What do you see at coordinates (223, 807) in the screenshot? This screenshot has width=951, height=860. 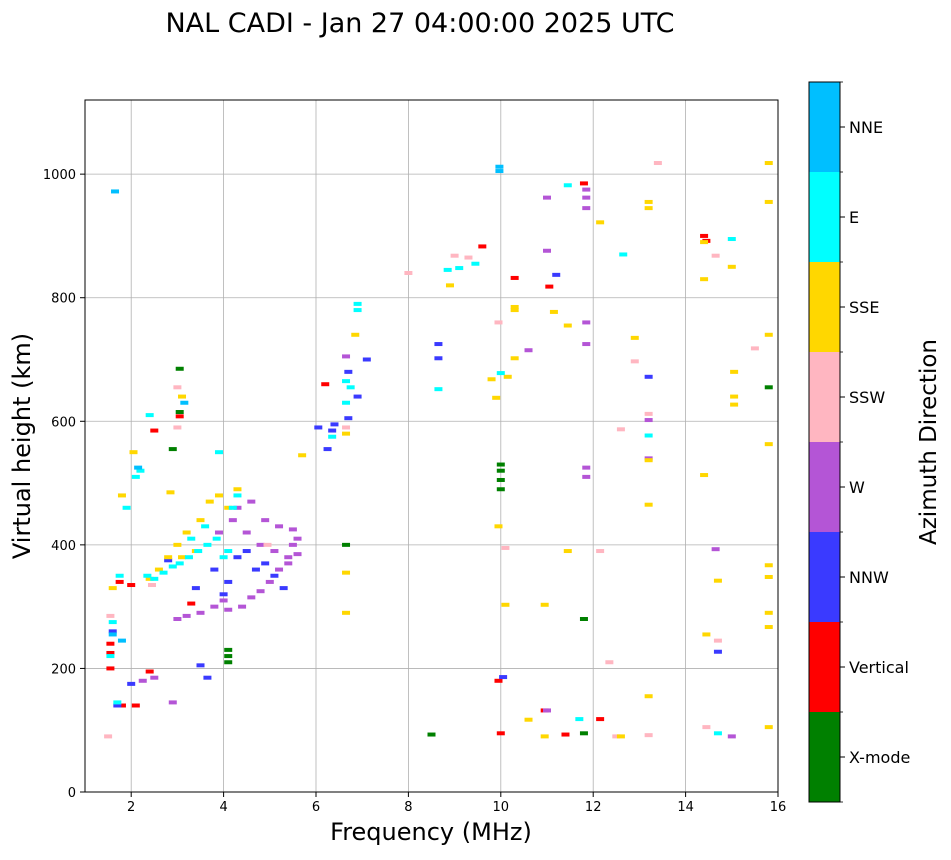 I see `x-tick-label: 4` at bounding box center [223, 807].